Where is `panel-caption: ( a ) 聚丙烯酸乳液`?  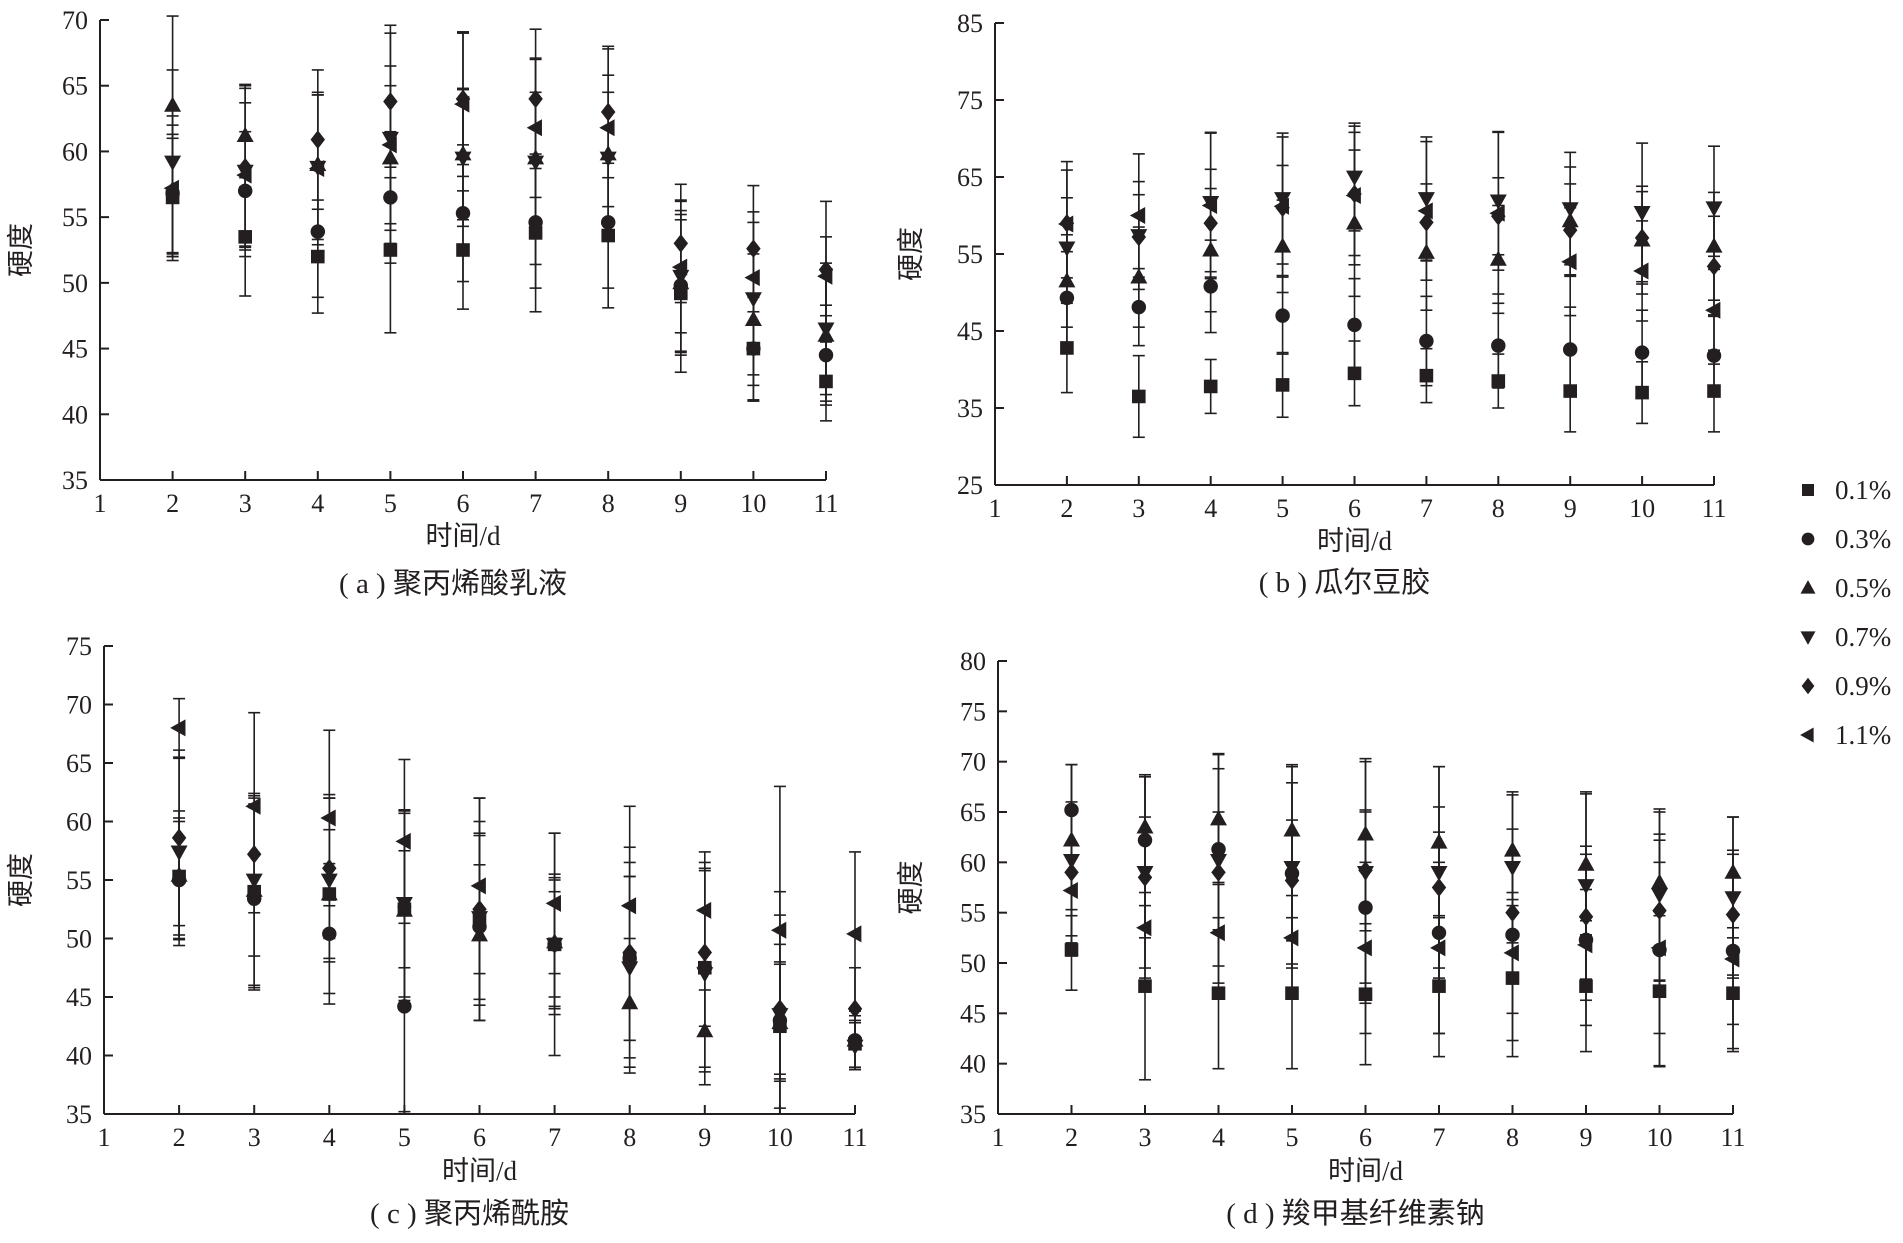
panel-caption: ( a ) 聚丙烯酸乳液 is located at coordinates (453, 583).